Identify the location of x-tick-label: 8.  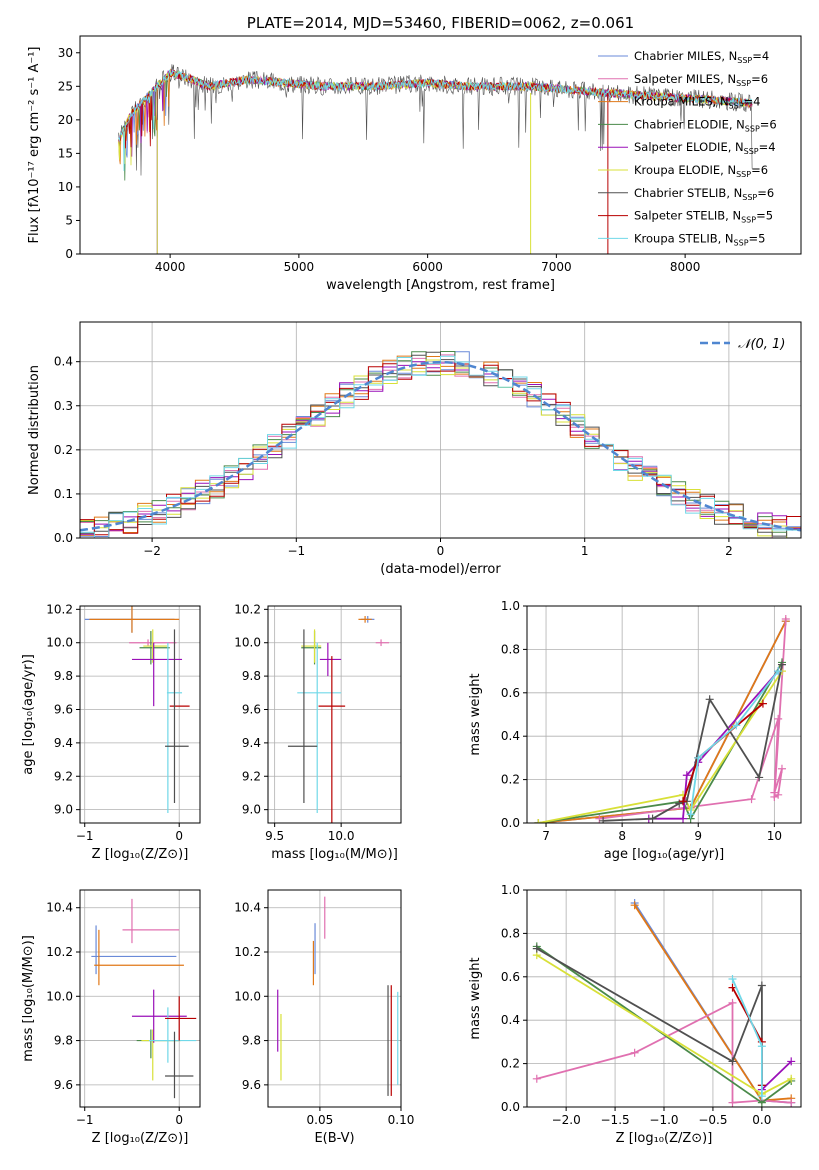
(622, 836).